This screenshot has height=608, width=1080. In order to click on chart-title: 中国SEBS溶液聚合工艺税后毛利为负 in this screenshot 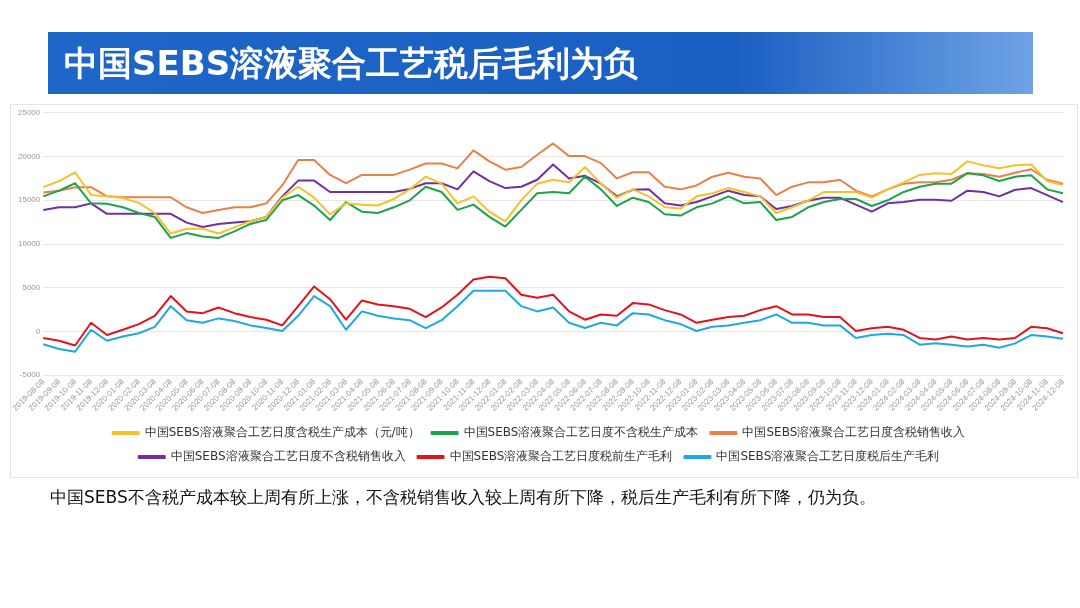, I will do `click(540, 63)`.